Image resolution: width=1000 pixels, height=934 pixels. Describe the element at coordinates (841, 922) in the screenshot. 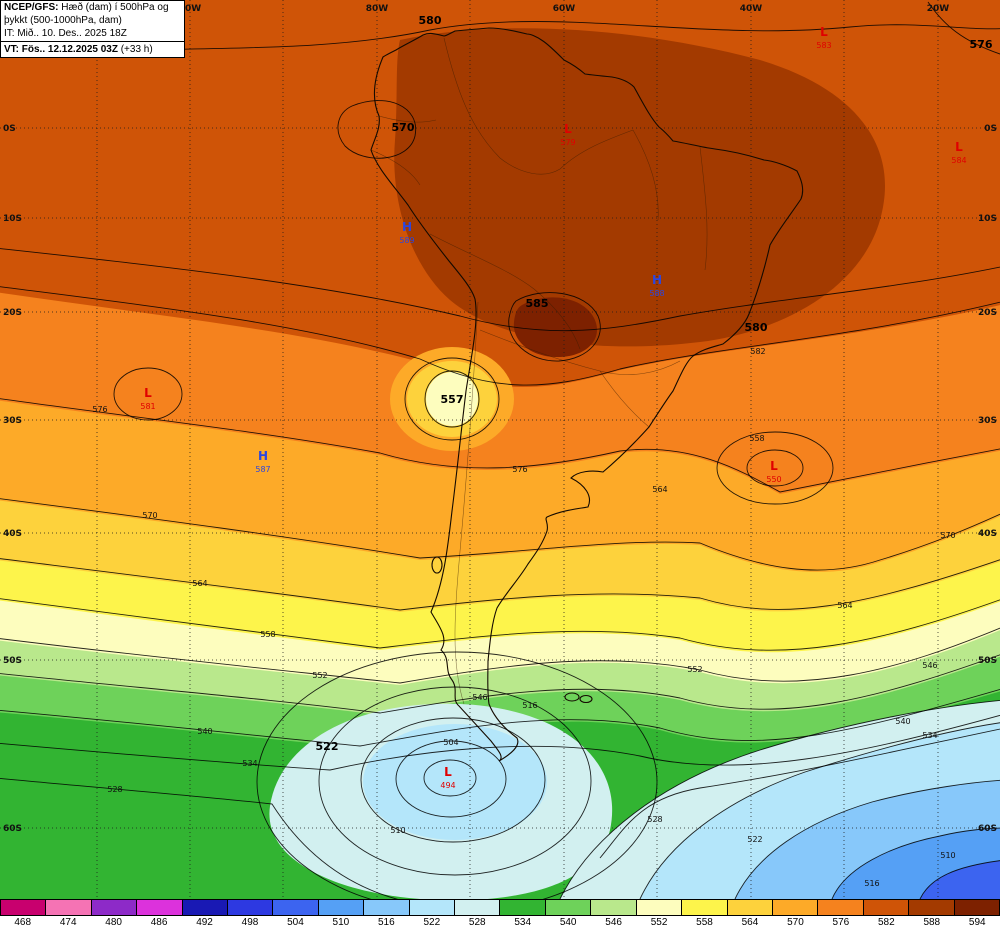

I see `colorbar-label: 576` at that location.